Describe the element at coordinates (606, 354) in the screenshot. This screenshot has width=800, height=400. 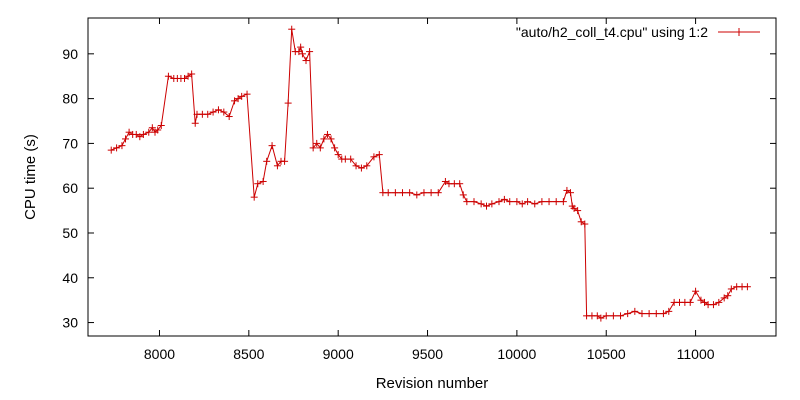
I see `x-tick-label: 10500` at that location.